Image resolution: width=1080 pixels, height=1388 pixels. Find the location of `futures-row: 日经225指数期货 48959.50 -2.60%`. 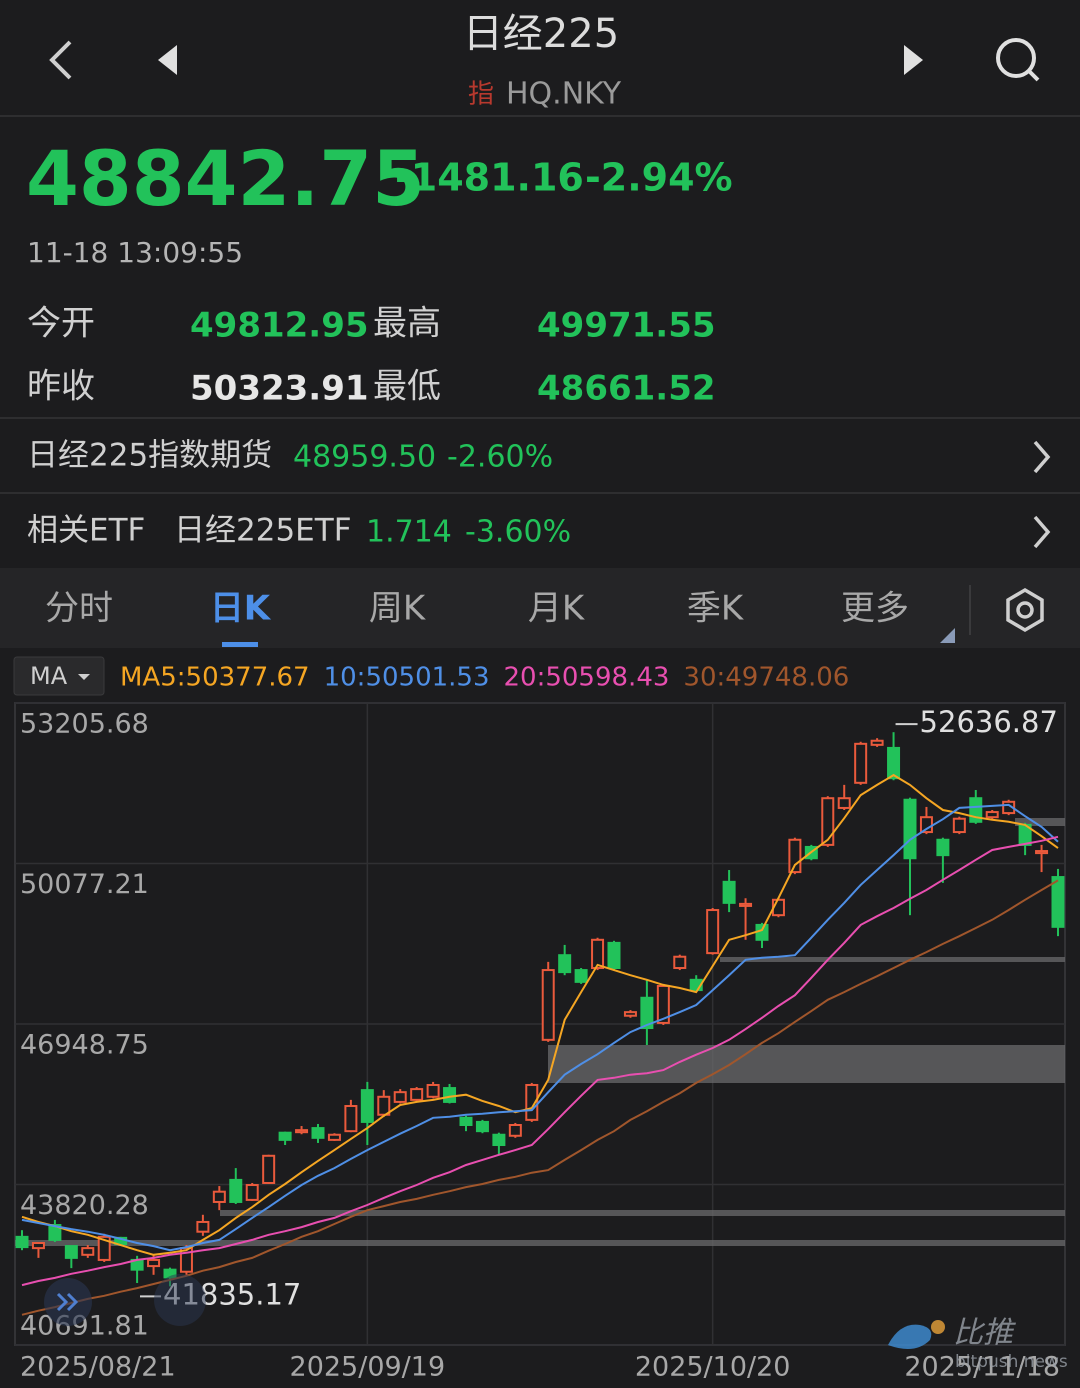

futures-row: 日经225指数期货 48959.50 -2.60% is located at coordinates (539, 456).